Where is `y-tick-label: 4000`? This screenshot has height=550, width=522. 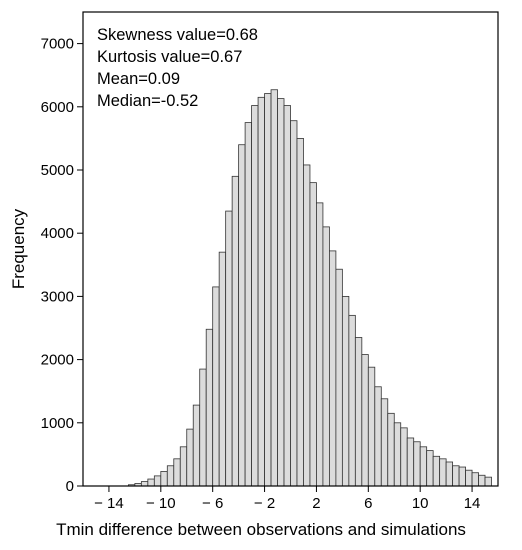
y-tick-label: 4000 is located at coordinates (57, 233).